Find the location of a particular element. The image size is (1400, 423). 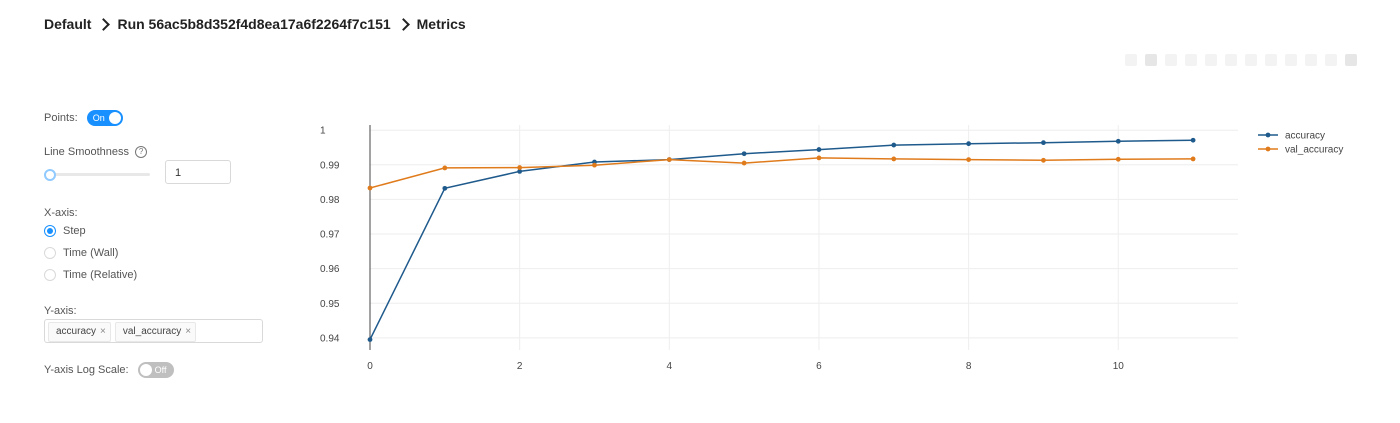

hover-compare-icon is located at coordinates (1351, 60).